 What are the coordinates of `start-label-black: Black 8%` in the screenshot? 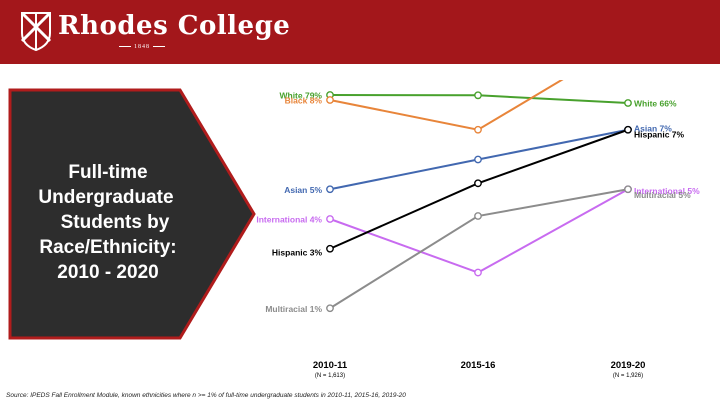 It's located at (304, 101).